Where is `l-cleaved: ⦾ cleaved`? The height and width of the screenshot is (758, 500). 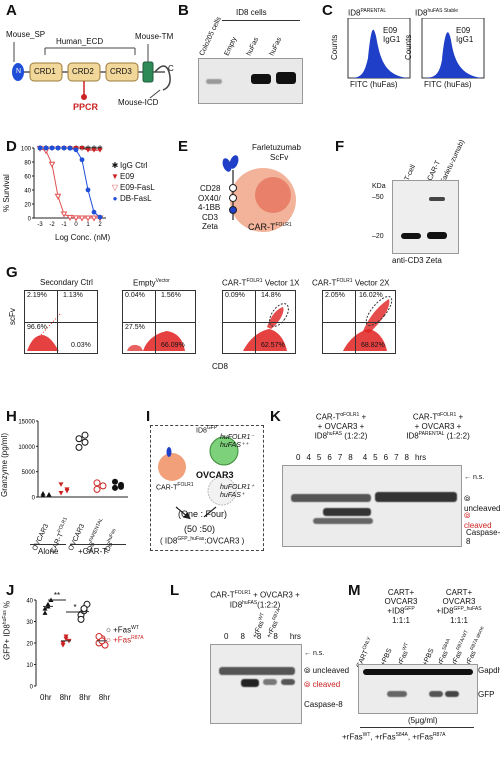
l-cleaved: ⦾ cleaved is located at coordinates (322, 684).